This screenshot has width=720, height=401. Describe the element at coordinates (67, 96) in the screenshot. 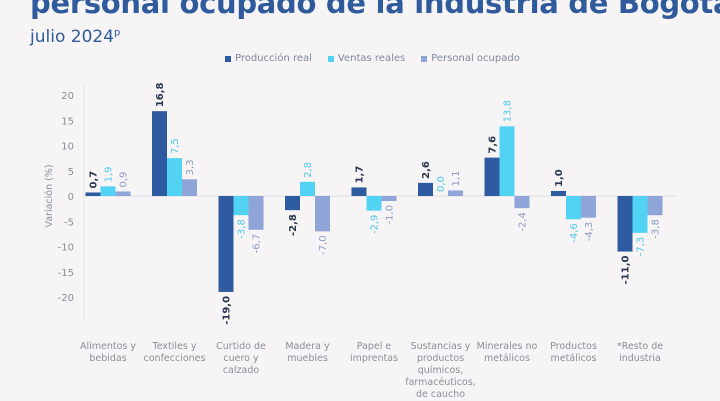

I see `y-tick-label: 20` at that location.